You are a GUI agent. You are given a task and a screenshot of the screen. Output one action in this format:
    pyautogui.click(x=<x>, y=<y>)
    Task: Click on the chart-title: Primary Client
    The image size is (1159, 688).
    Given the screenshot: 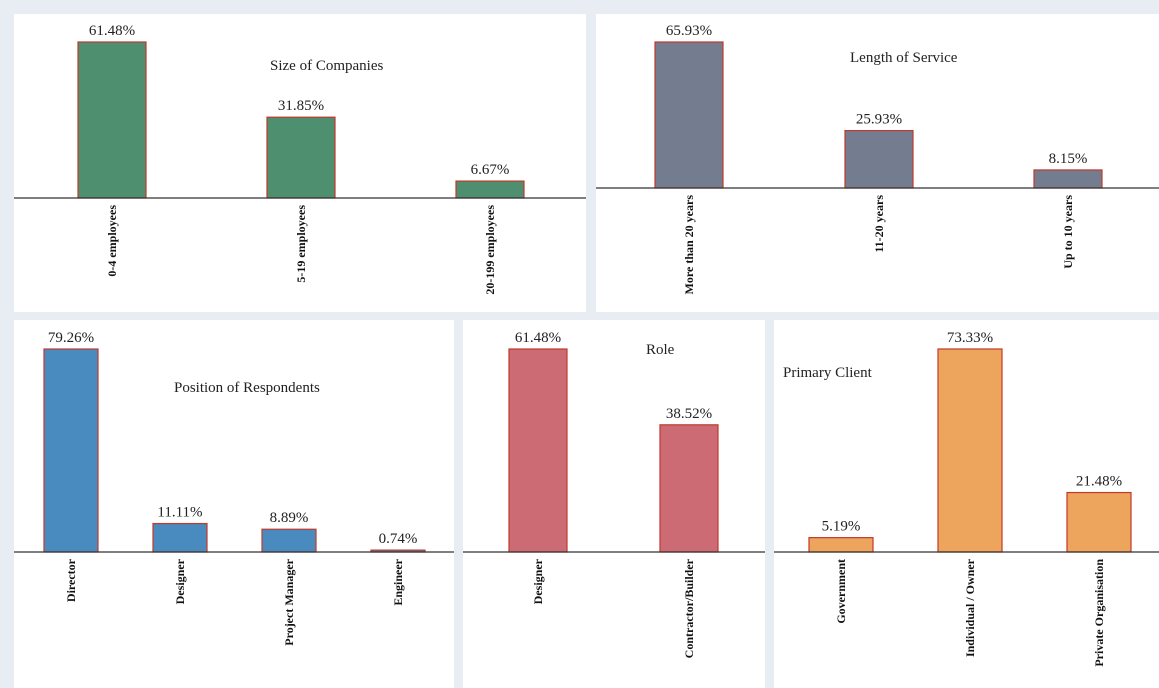 What is the action you would take?
    pyautogui.click(x=827, y=373)
    